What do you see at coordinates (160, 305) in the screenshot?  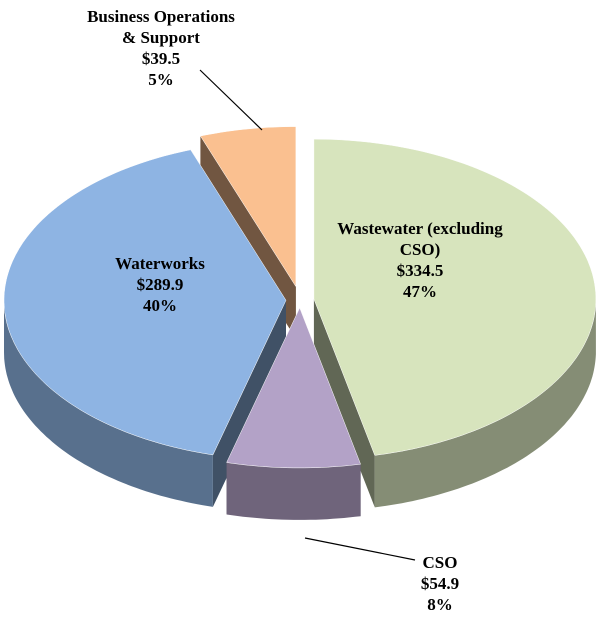 I see `percent-label: 40%` at bounding box center [160, 305].